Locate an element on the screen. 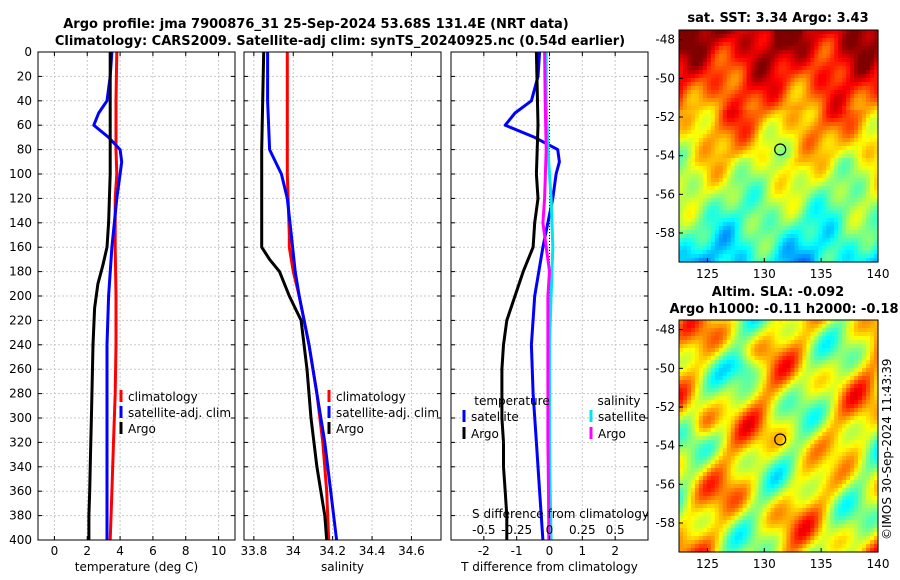 The width and height of the screenshot is (900, 580). x-tick-label: 33.8 is located at coordinates (253, 551).